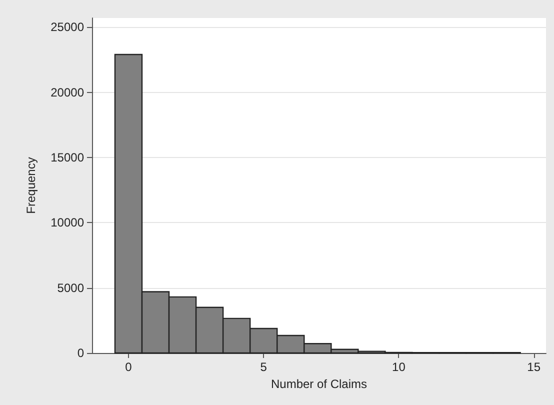  Describe the element at coordinates (31, 185) in the screenshot. I see `y-axis-title: Frequency` at that location.